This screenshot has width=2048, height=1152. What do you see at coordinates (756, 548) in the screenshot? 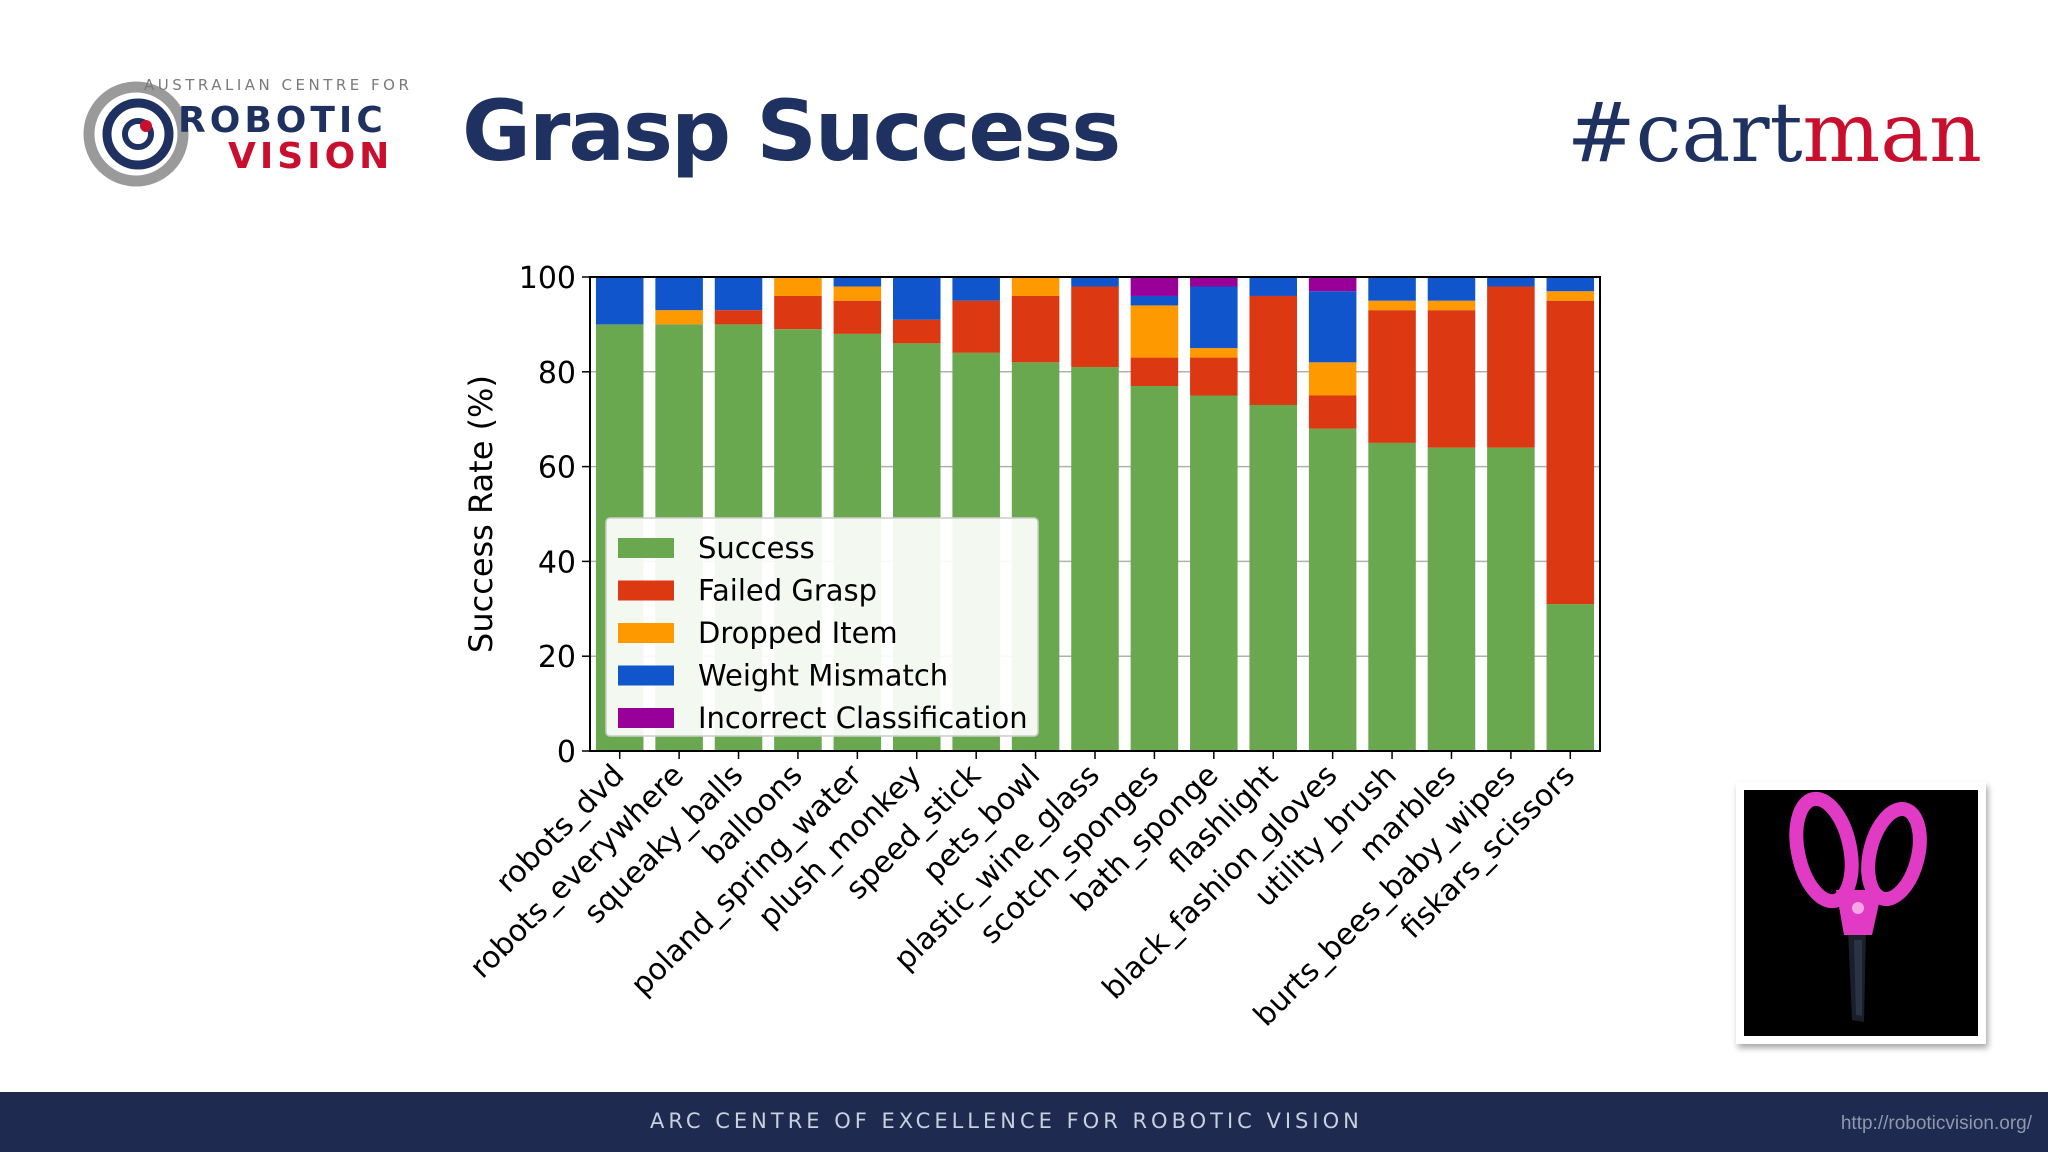
I see `legend-label: Success` at bounding box center [756, 548].